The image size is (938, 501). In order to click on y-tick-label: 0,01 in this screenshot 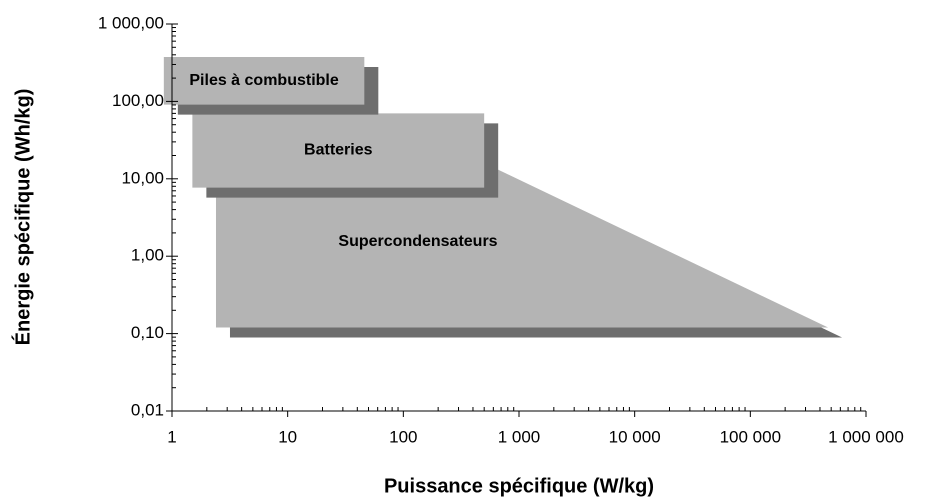, I will do `click(147, 409)`.